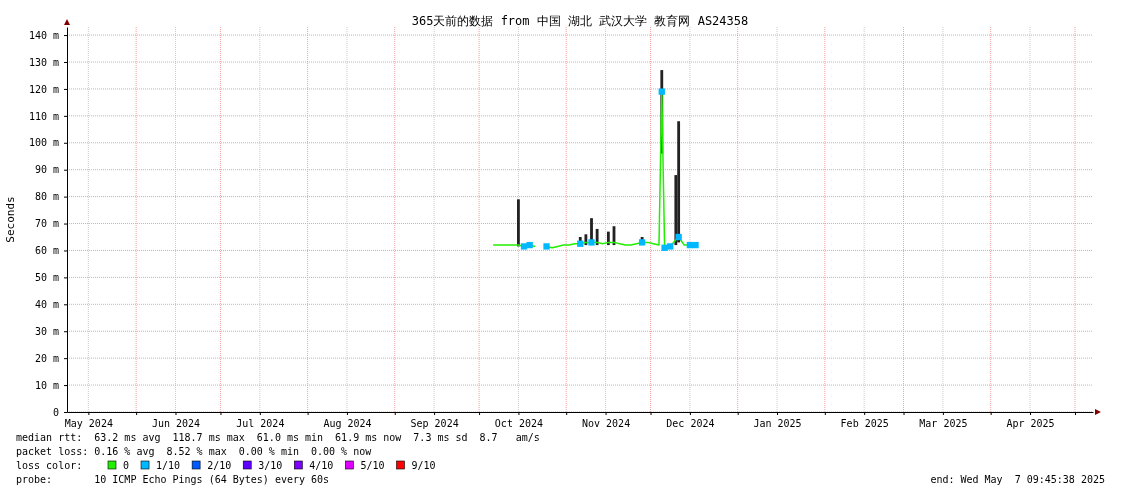  What do you see at coordinates (260, 423) in the screenshot?
I see `x-tick-label: Jul 2024` at bounding box center [260, 423].